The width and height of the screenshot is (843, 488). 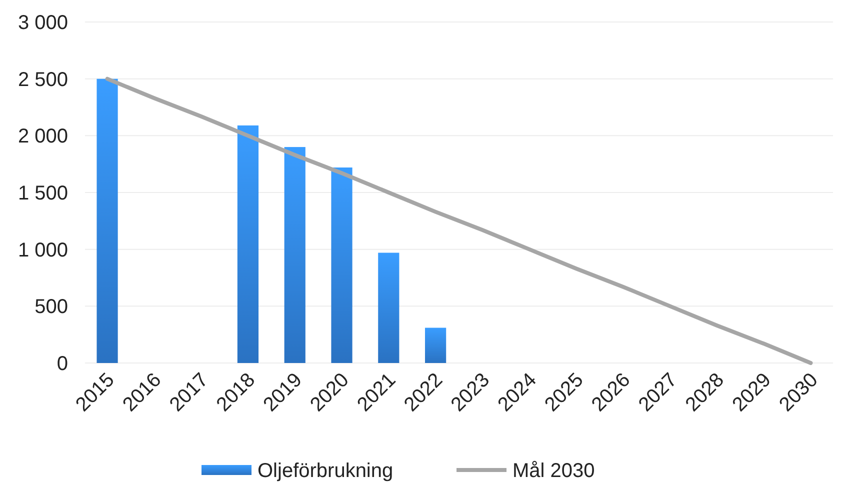 What do you see at coordinates (43, 79) in the screenshot?
I see `y-tick-label: 2 500` at bounding box center [43, 79].